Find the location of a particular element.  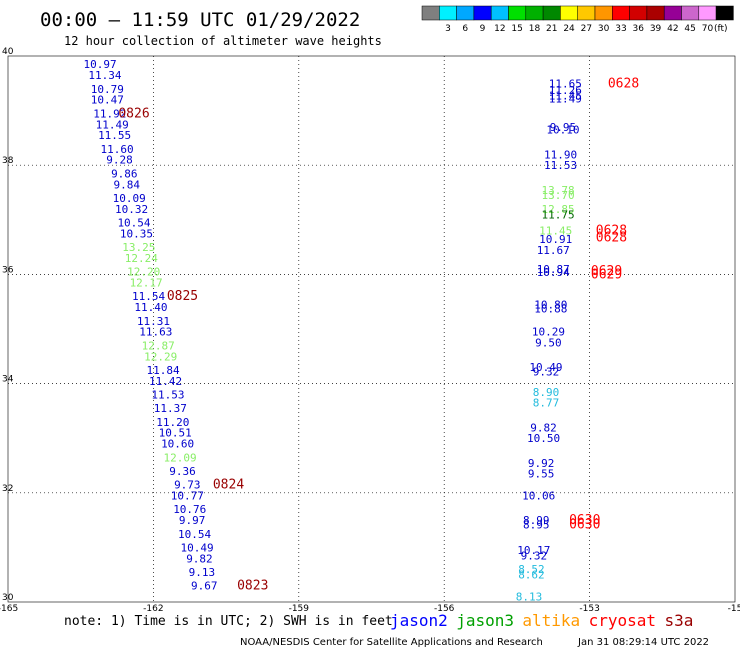

wave-height-label: 10.49 is located at coordinates (196, 547).